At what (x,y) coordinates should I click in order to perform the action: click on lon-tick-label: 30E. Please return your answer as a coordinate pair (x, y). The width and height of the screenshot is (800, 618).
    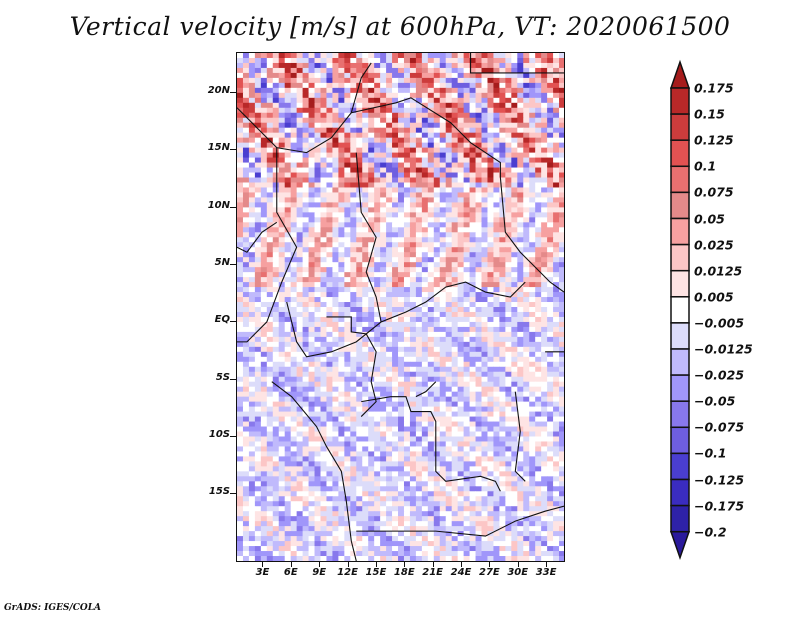
    Looking at the image, I should click on (518, 572).